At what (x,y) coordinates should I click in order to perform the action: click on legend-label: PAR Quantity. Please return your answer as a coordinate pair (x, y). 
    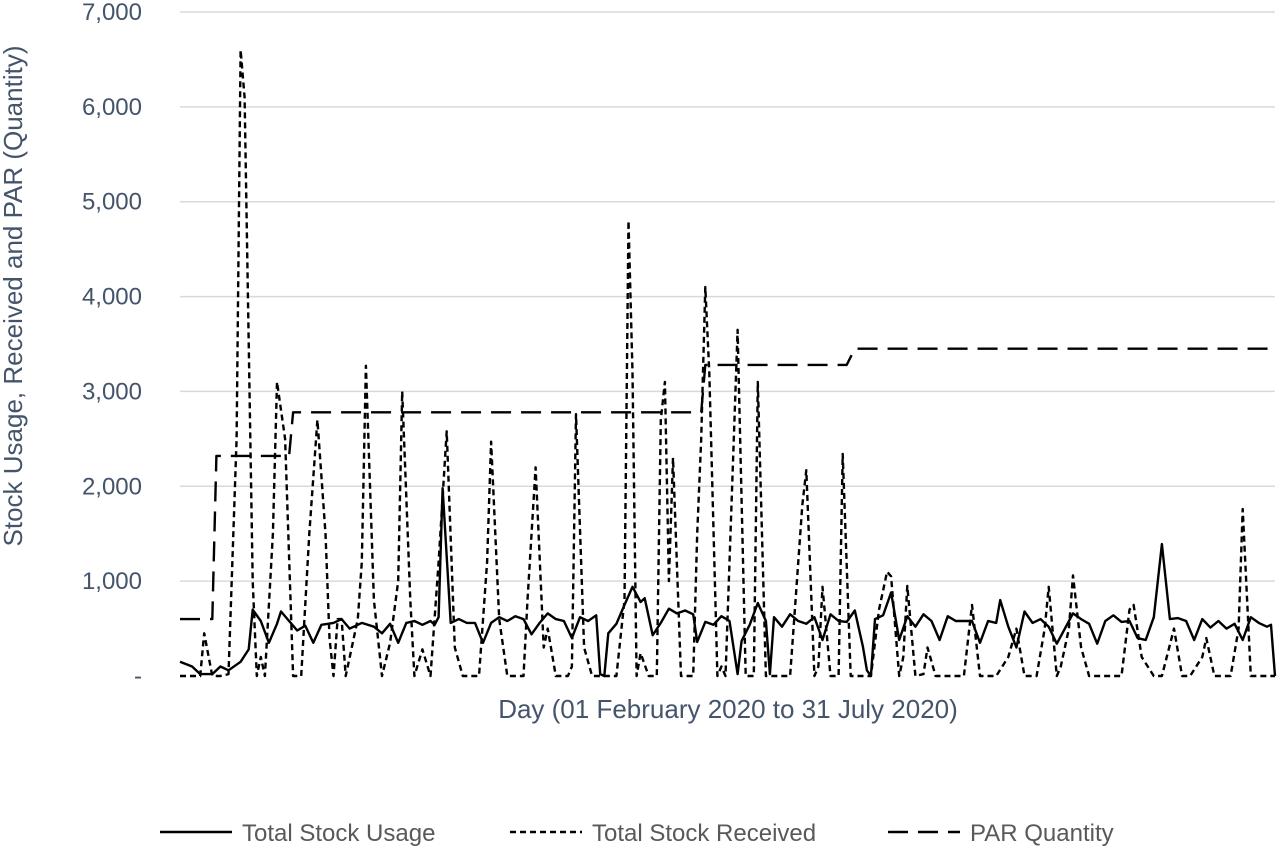
    Looking at the image, I should click on (1042, 833).